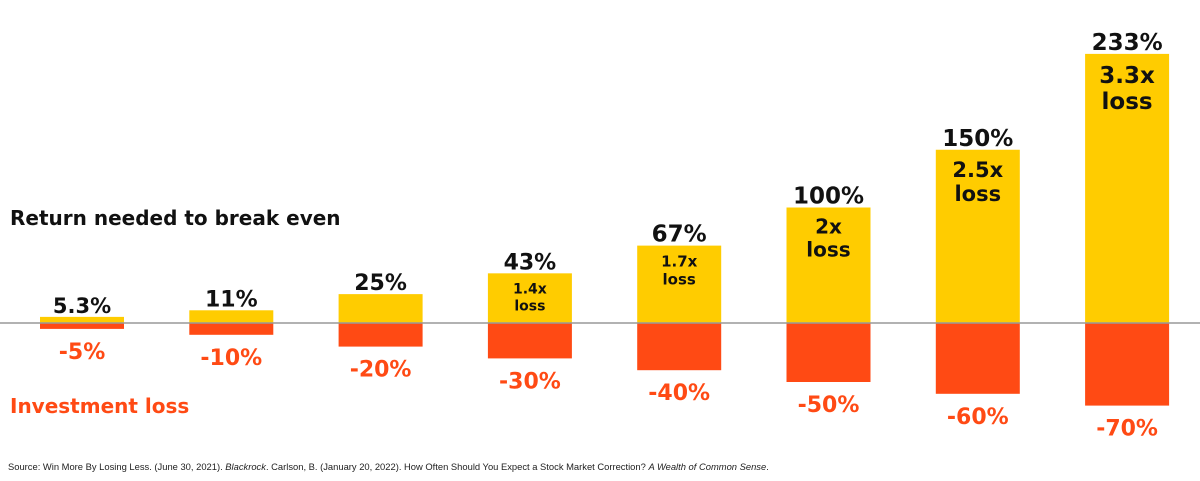 The width and height of the screenshot is (1200, 481). Describe the element at coordinates (679, 235) in the screenshot. I see `label-break-even: 67%` at that location.